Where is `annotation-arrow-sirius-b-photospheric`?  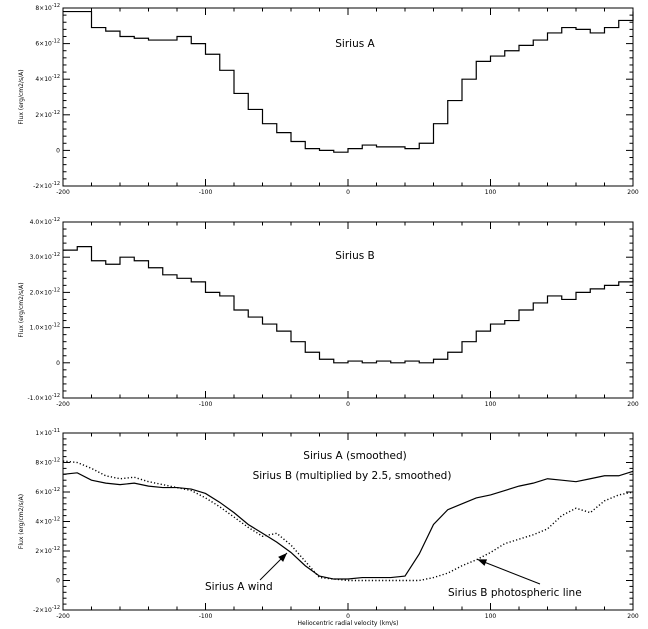
annotation-arrow-sirius-b-photospheric is located at coordinates (509, 571).